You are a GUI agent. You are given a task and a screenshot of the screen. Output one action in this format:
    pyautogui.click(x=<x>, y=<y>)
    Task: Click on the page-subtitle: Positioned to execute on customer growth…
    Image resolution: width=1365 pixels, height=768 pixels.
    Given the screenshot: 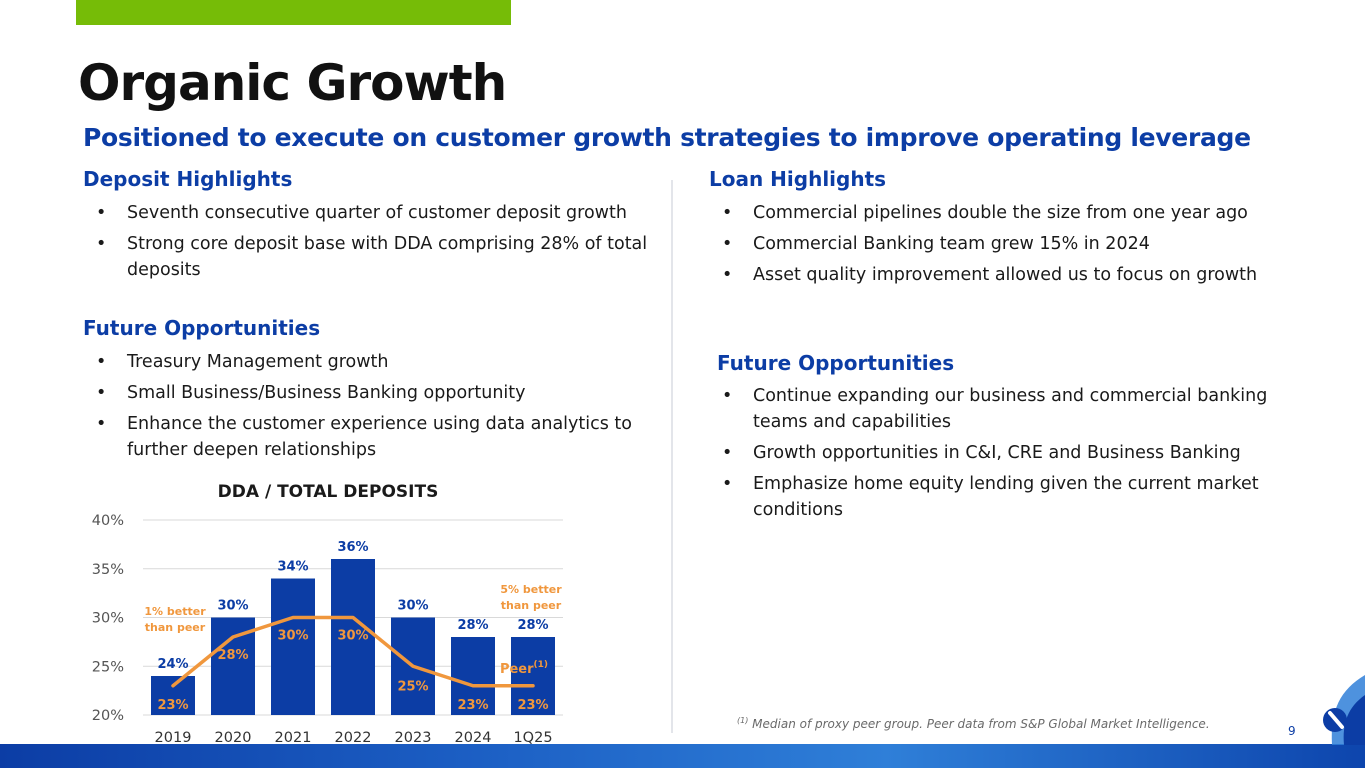 What is the action you would take?
    pyautogui.click(x=667, y=137)
    